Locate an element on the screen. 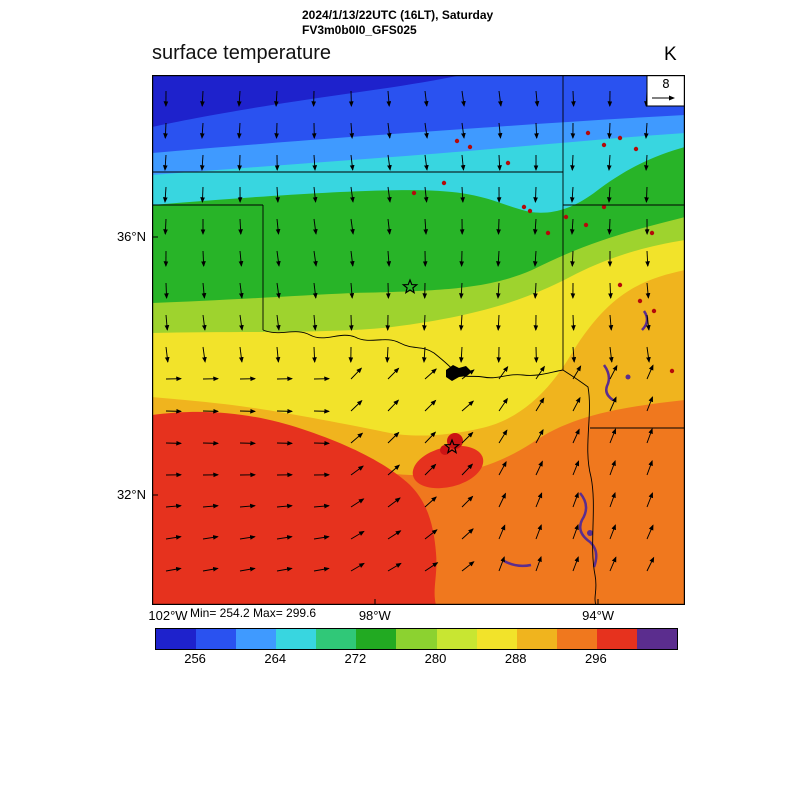 The height and width of the screenshot is (800, 800). hot-spot-speckles is located at coordinates (543, 292).